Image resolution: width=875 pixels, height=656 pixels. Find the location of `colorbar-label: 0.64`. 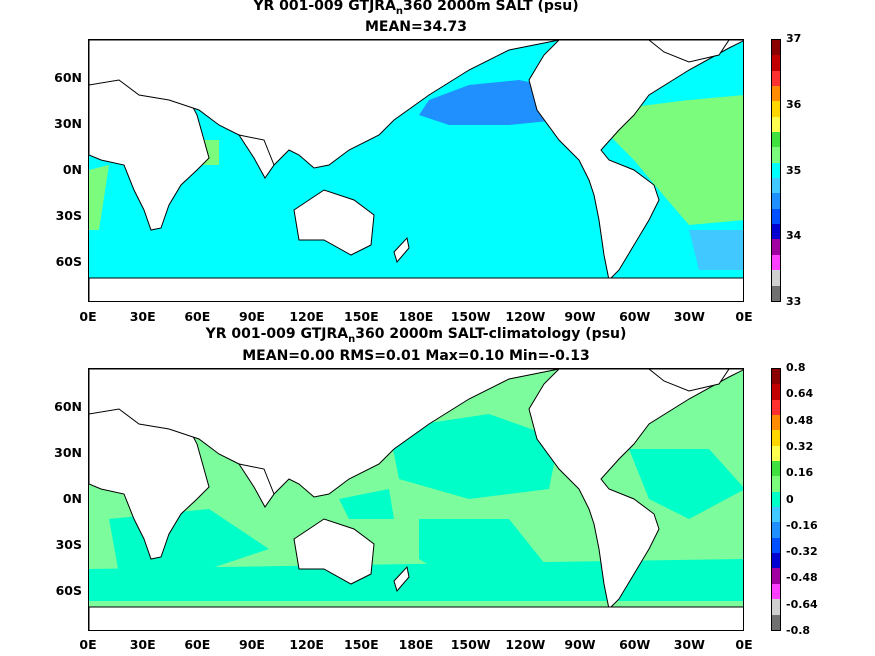

colorbar-label: 0.64 is located at coordinates (800, 394).